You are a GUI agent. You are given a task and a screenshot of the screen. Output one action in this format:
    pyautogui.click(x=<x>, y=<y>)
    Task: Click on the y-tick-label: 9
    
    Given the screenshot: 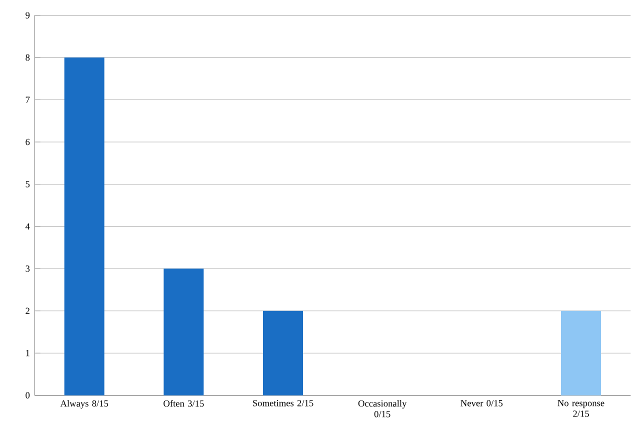 What is the action you would take?
    pyautogui.click(x=28, y=15)
    